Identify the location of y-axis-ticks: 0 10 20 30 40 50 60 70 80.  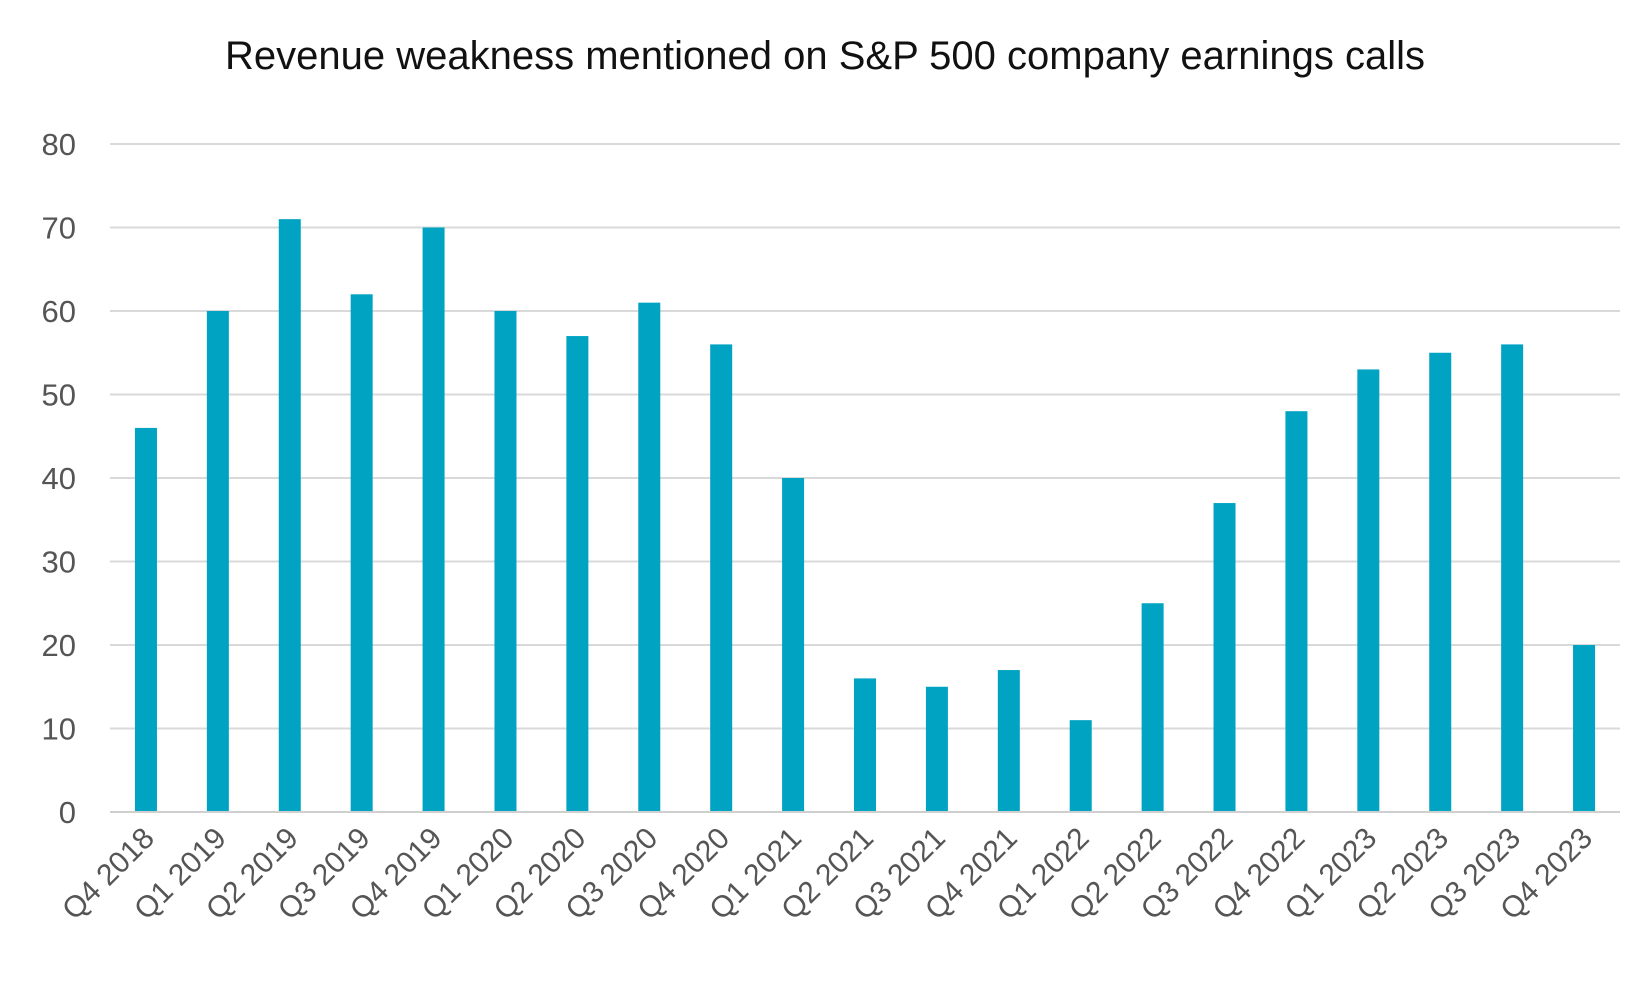
(59, 478).